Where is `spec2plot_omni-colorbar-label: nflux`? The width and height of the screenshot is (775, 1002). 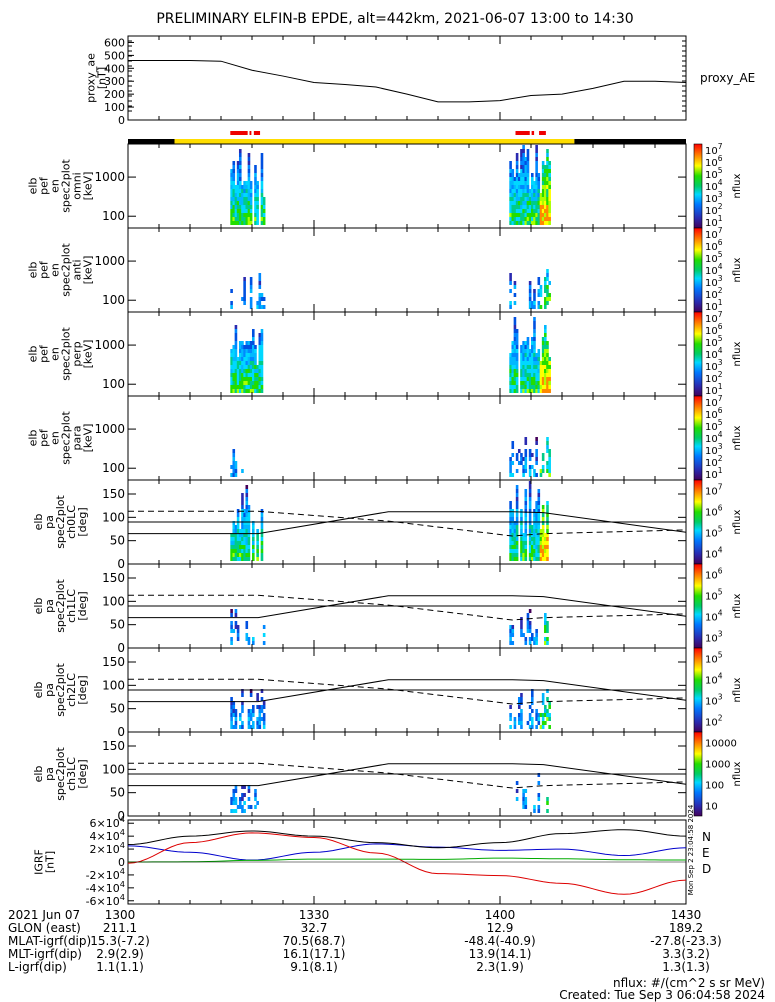 spec2plot_omni-colorbar-label: nflux is located at coordinates (737, 185).